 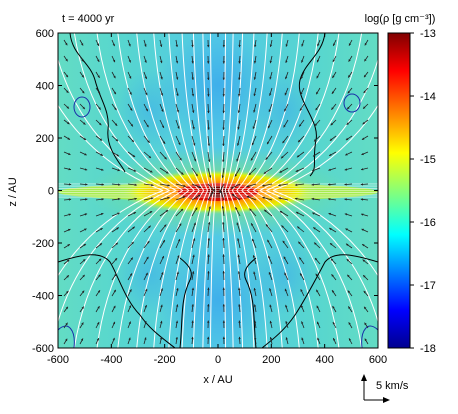 I want to click on colorbar-tick-label: -16, so click(x=428, y=223).